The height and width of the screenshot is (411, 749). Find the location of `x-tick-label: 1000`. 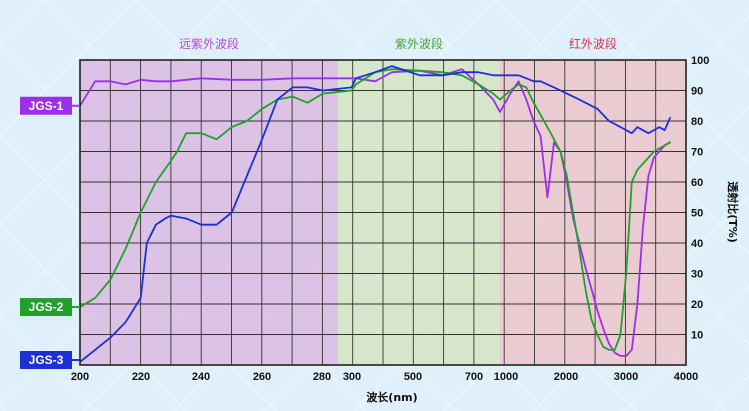

x-tick-label: 1000 is located at coordinates (506, 377).